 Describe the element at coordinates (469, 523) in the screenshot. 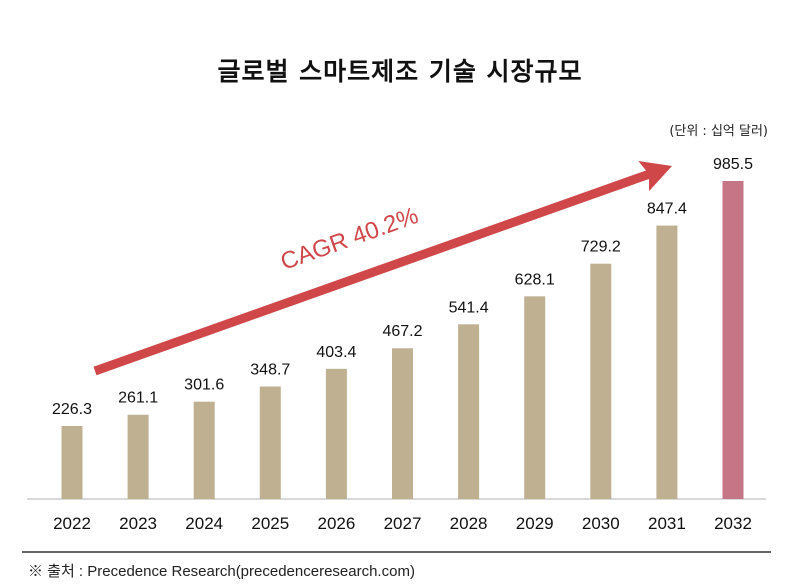

I see `x-tick-label-2028: 2028` at that location.